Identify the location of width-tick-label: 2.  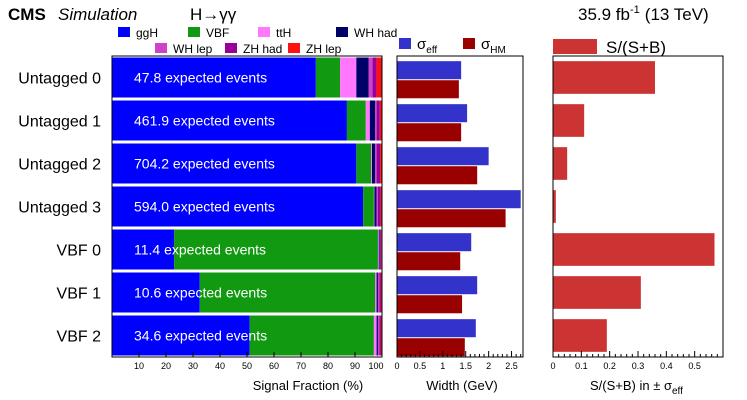
(488, 366).